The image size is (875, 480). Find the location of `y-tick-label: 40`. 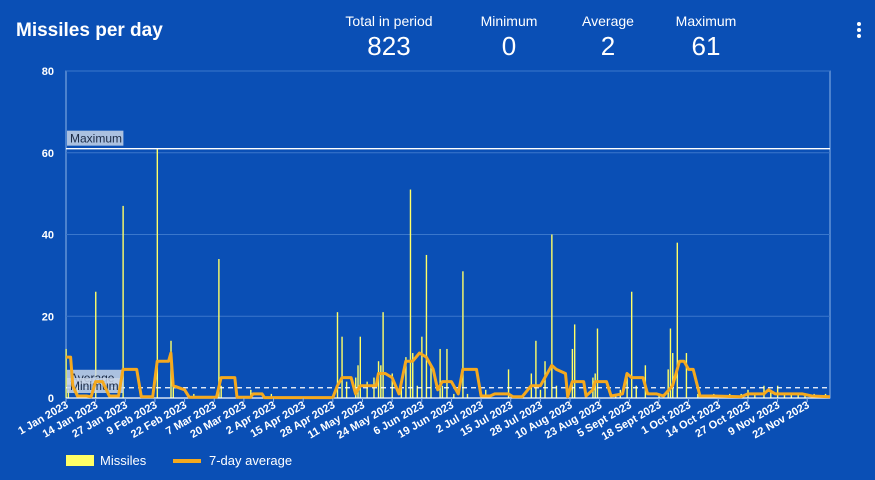

y-tick-label: 40 is located at coordinates (48, 236).